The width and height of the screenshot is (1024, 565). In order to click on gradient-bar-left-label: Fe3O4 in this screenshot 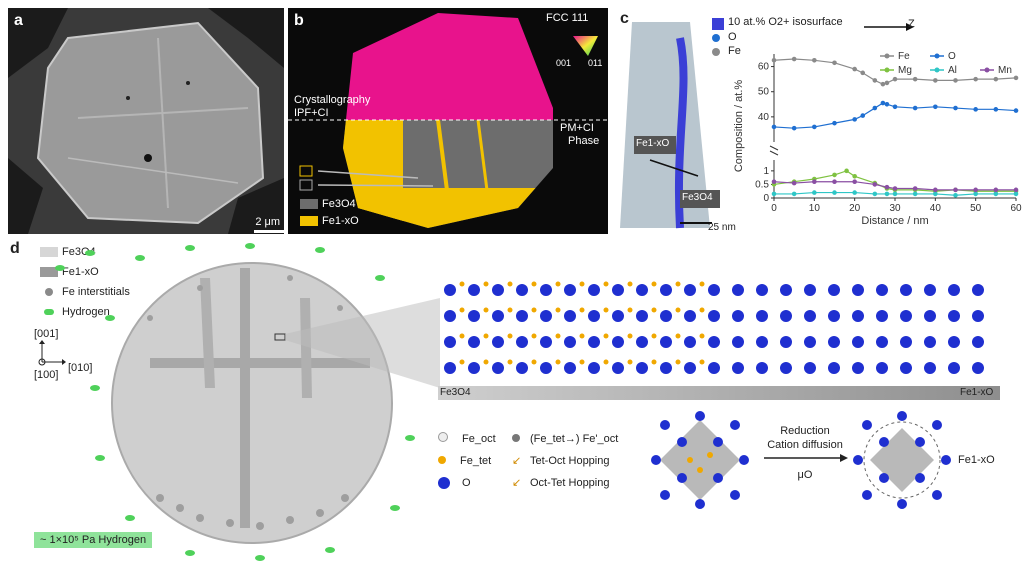, I will do `click(455, 392)`.